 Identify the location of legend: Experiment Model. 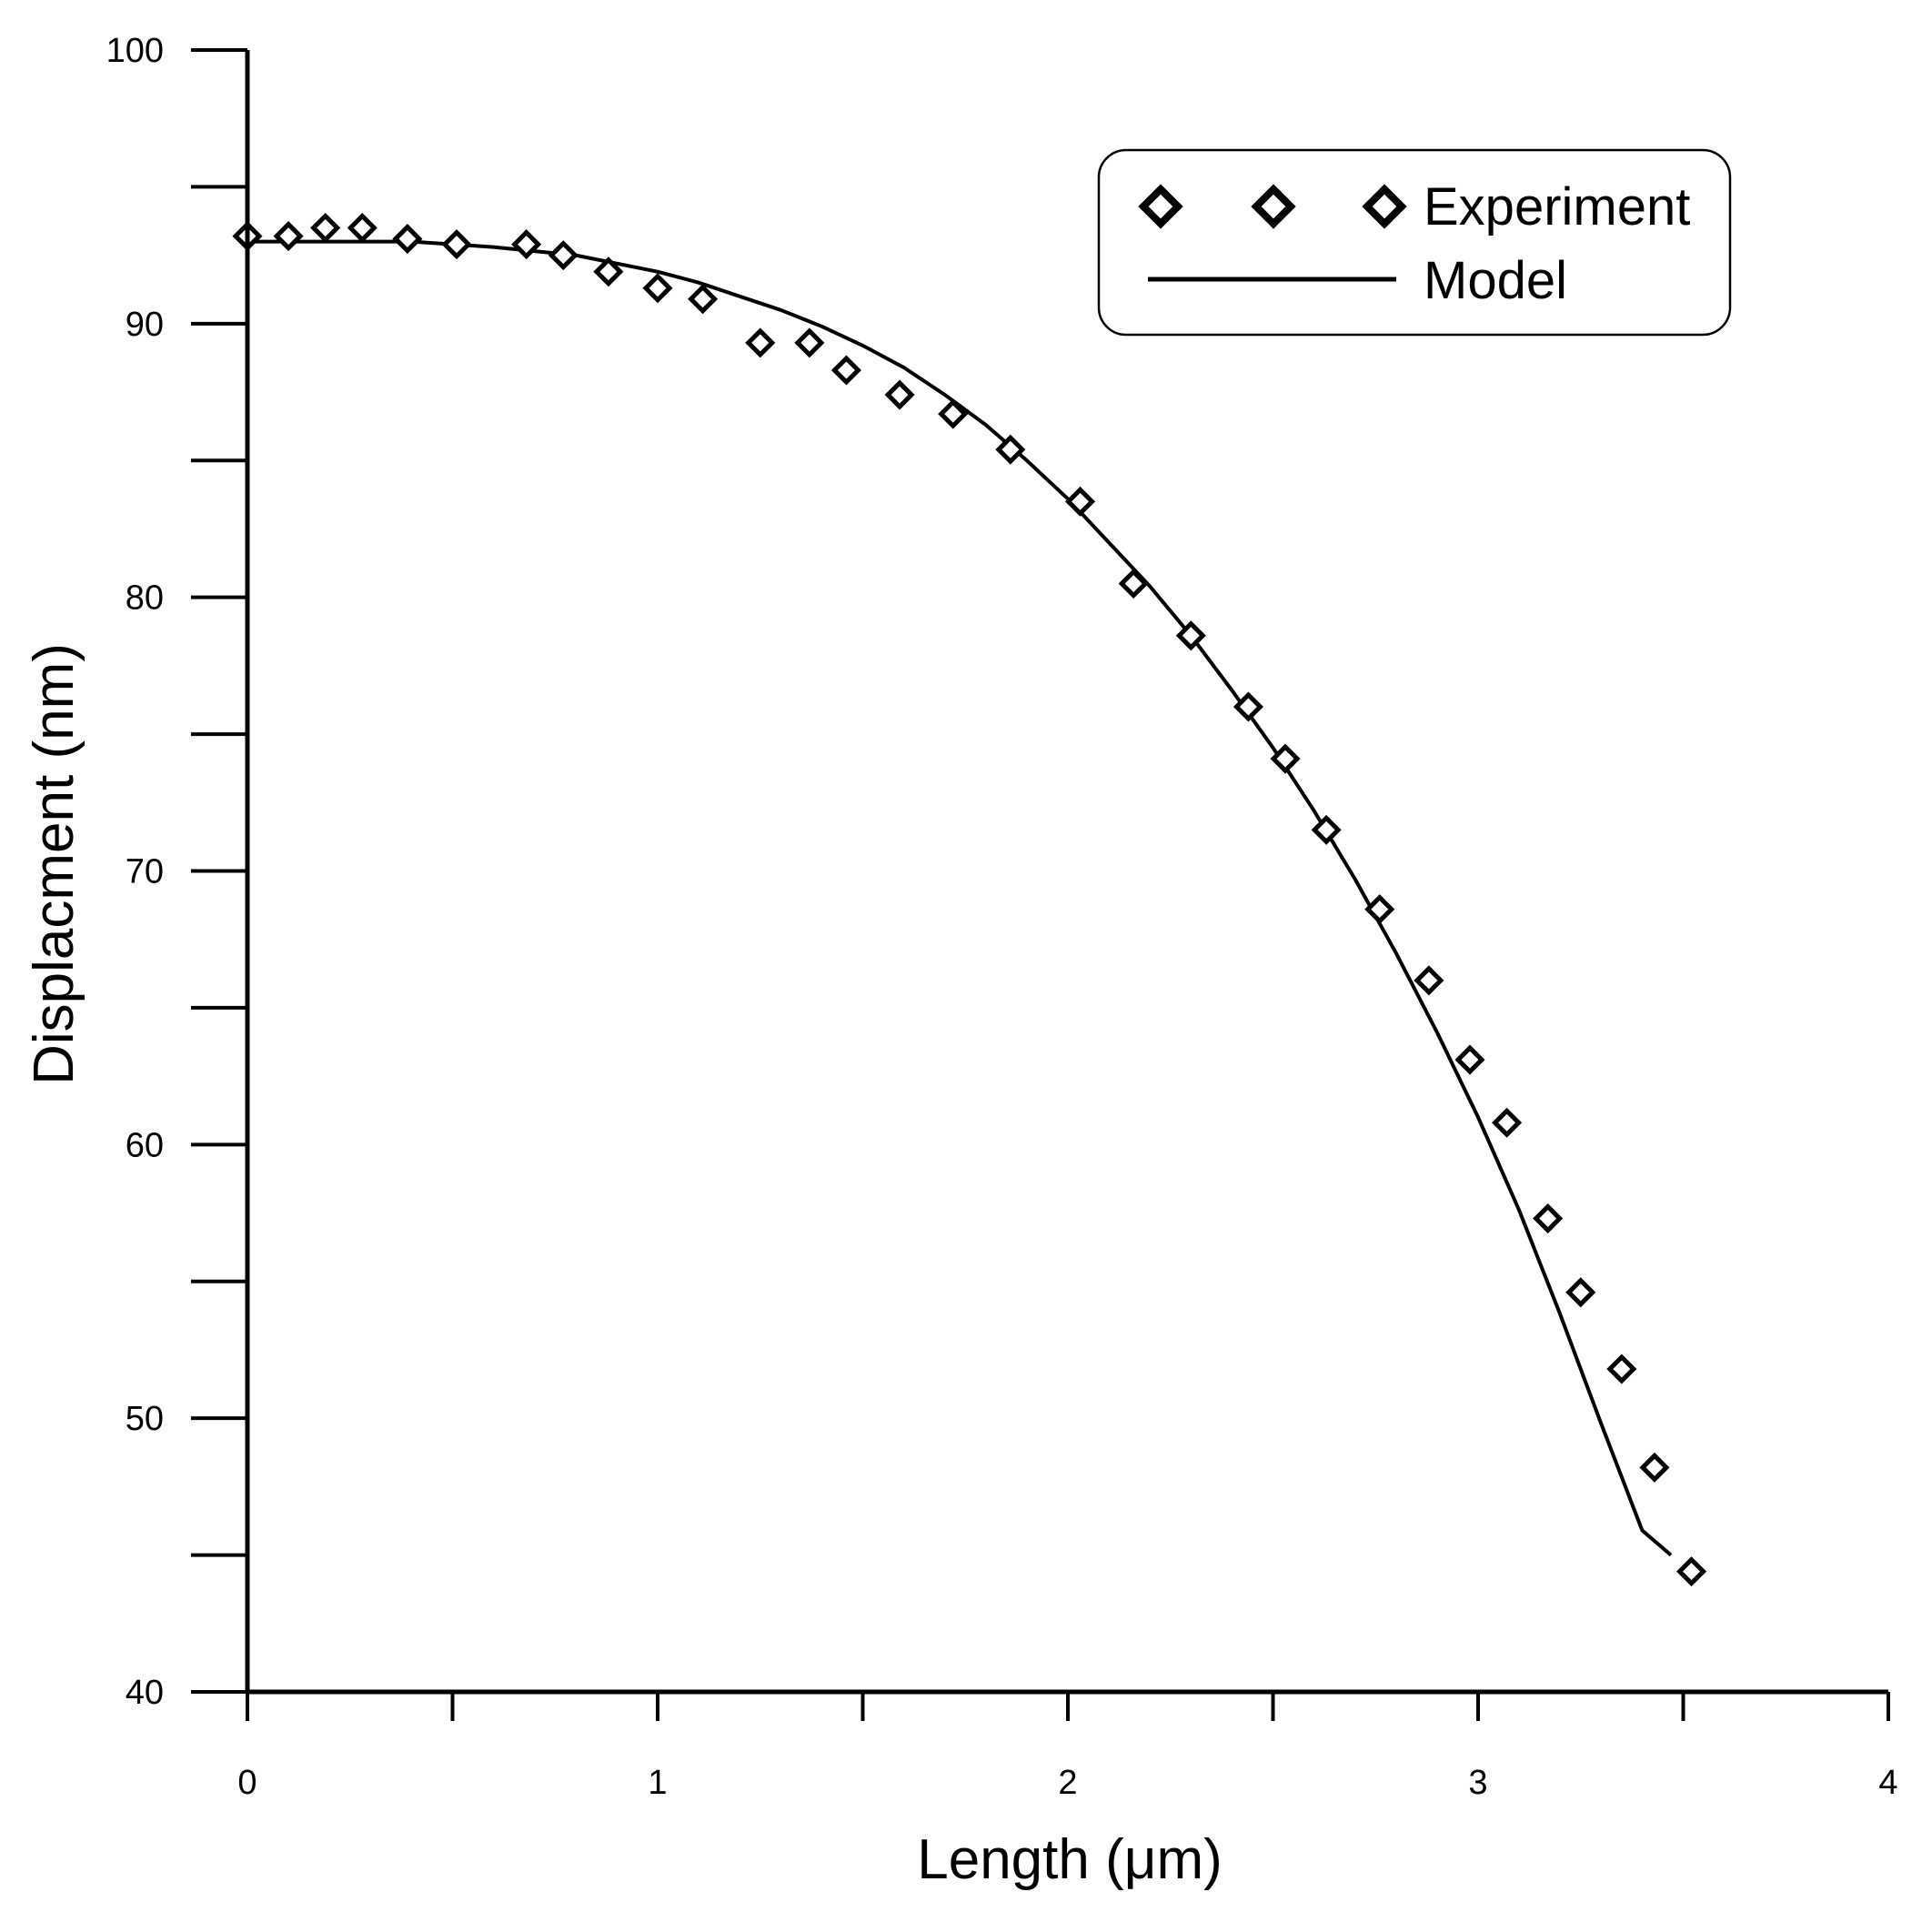
(1414, 242).